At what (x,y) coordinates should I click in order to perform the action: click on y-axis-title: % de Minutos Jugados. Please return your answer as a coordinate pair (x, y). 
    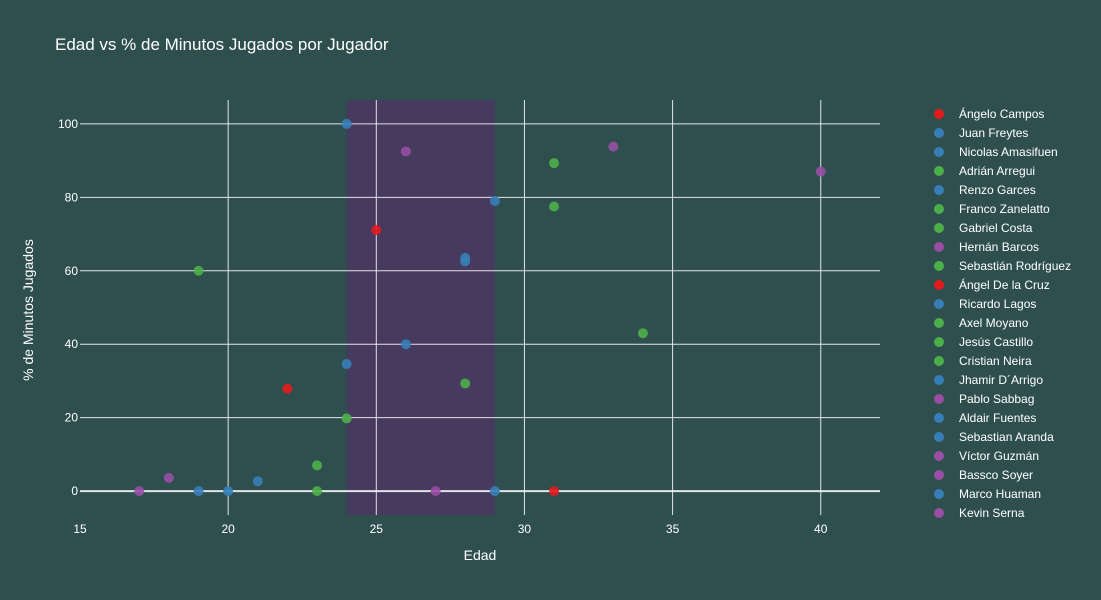
    Looking at the image, I should click on (28, 310).